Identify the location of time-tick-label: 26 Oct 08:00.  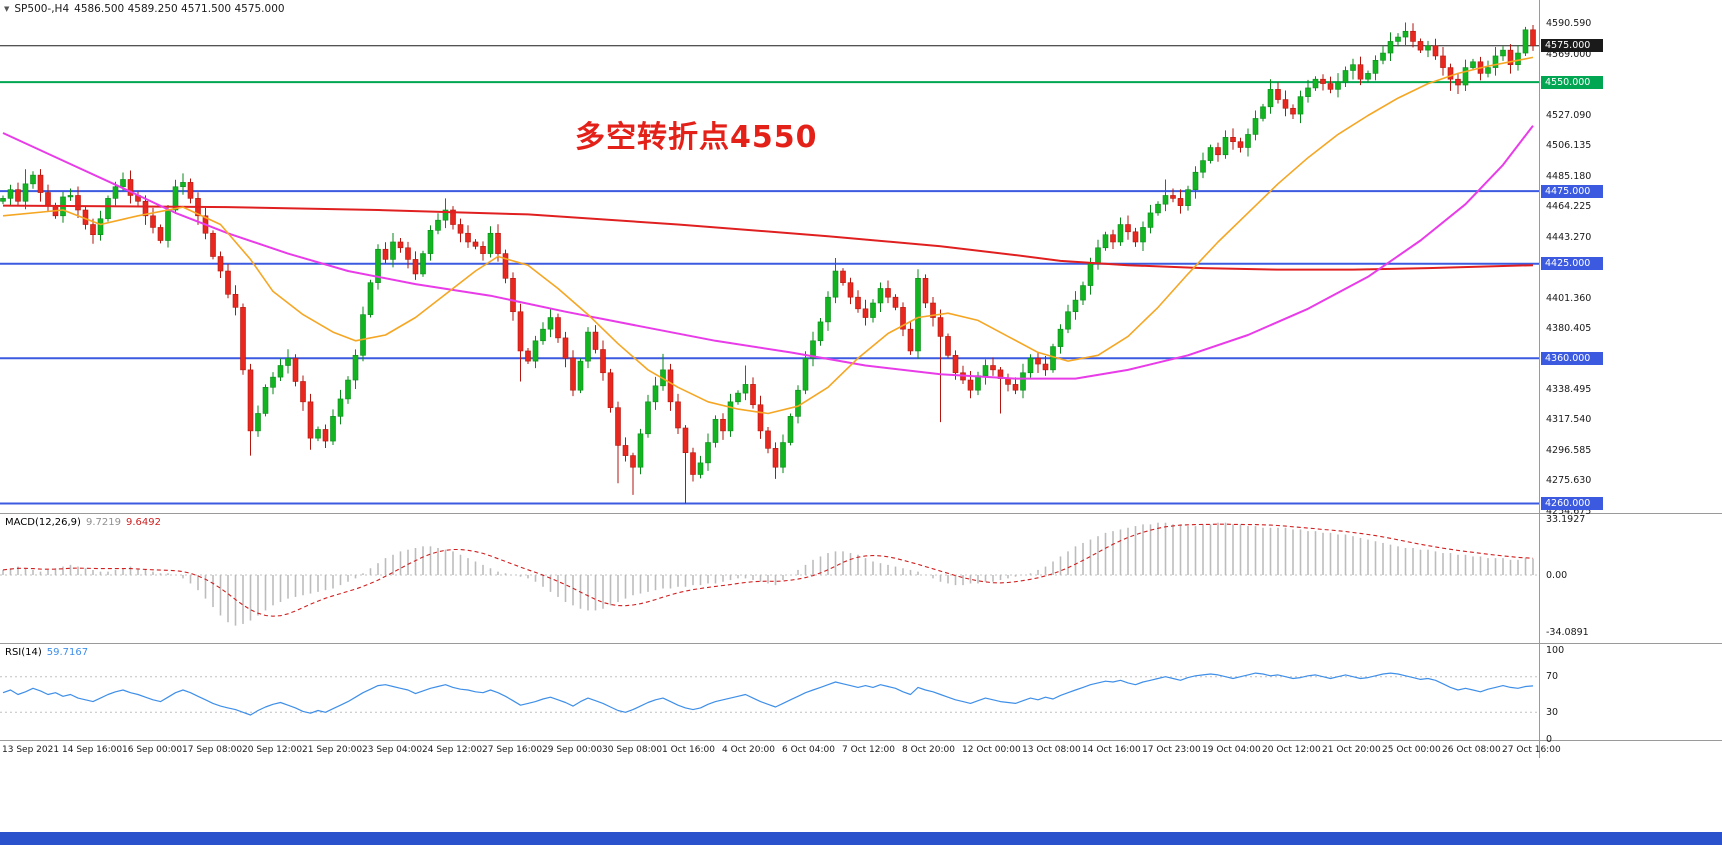
(1471, 750).